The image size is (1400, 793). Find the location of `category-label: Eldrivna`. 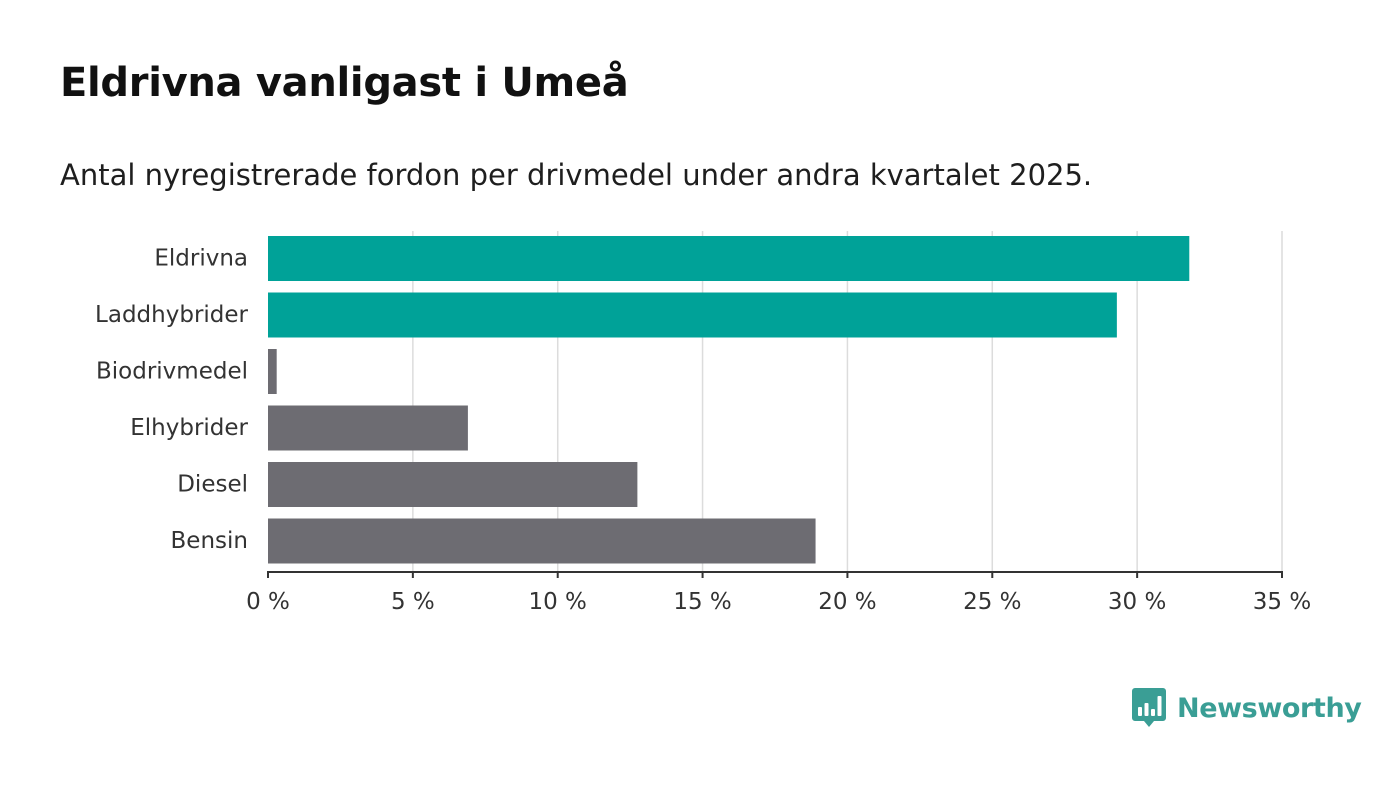

category-label: Eldrivna is located at coordinates (201, 259).